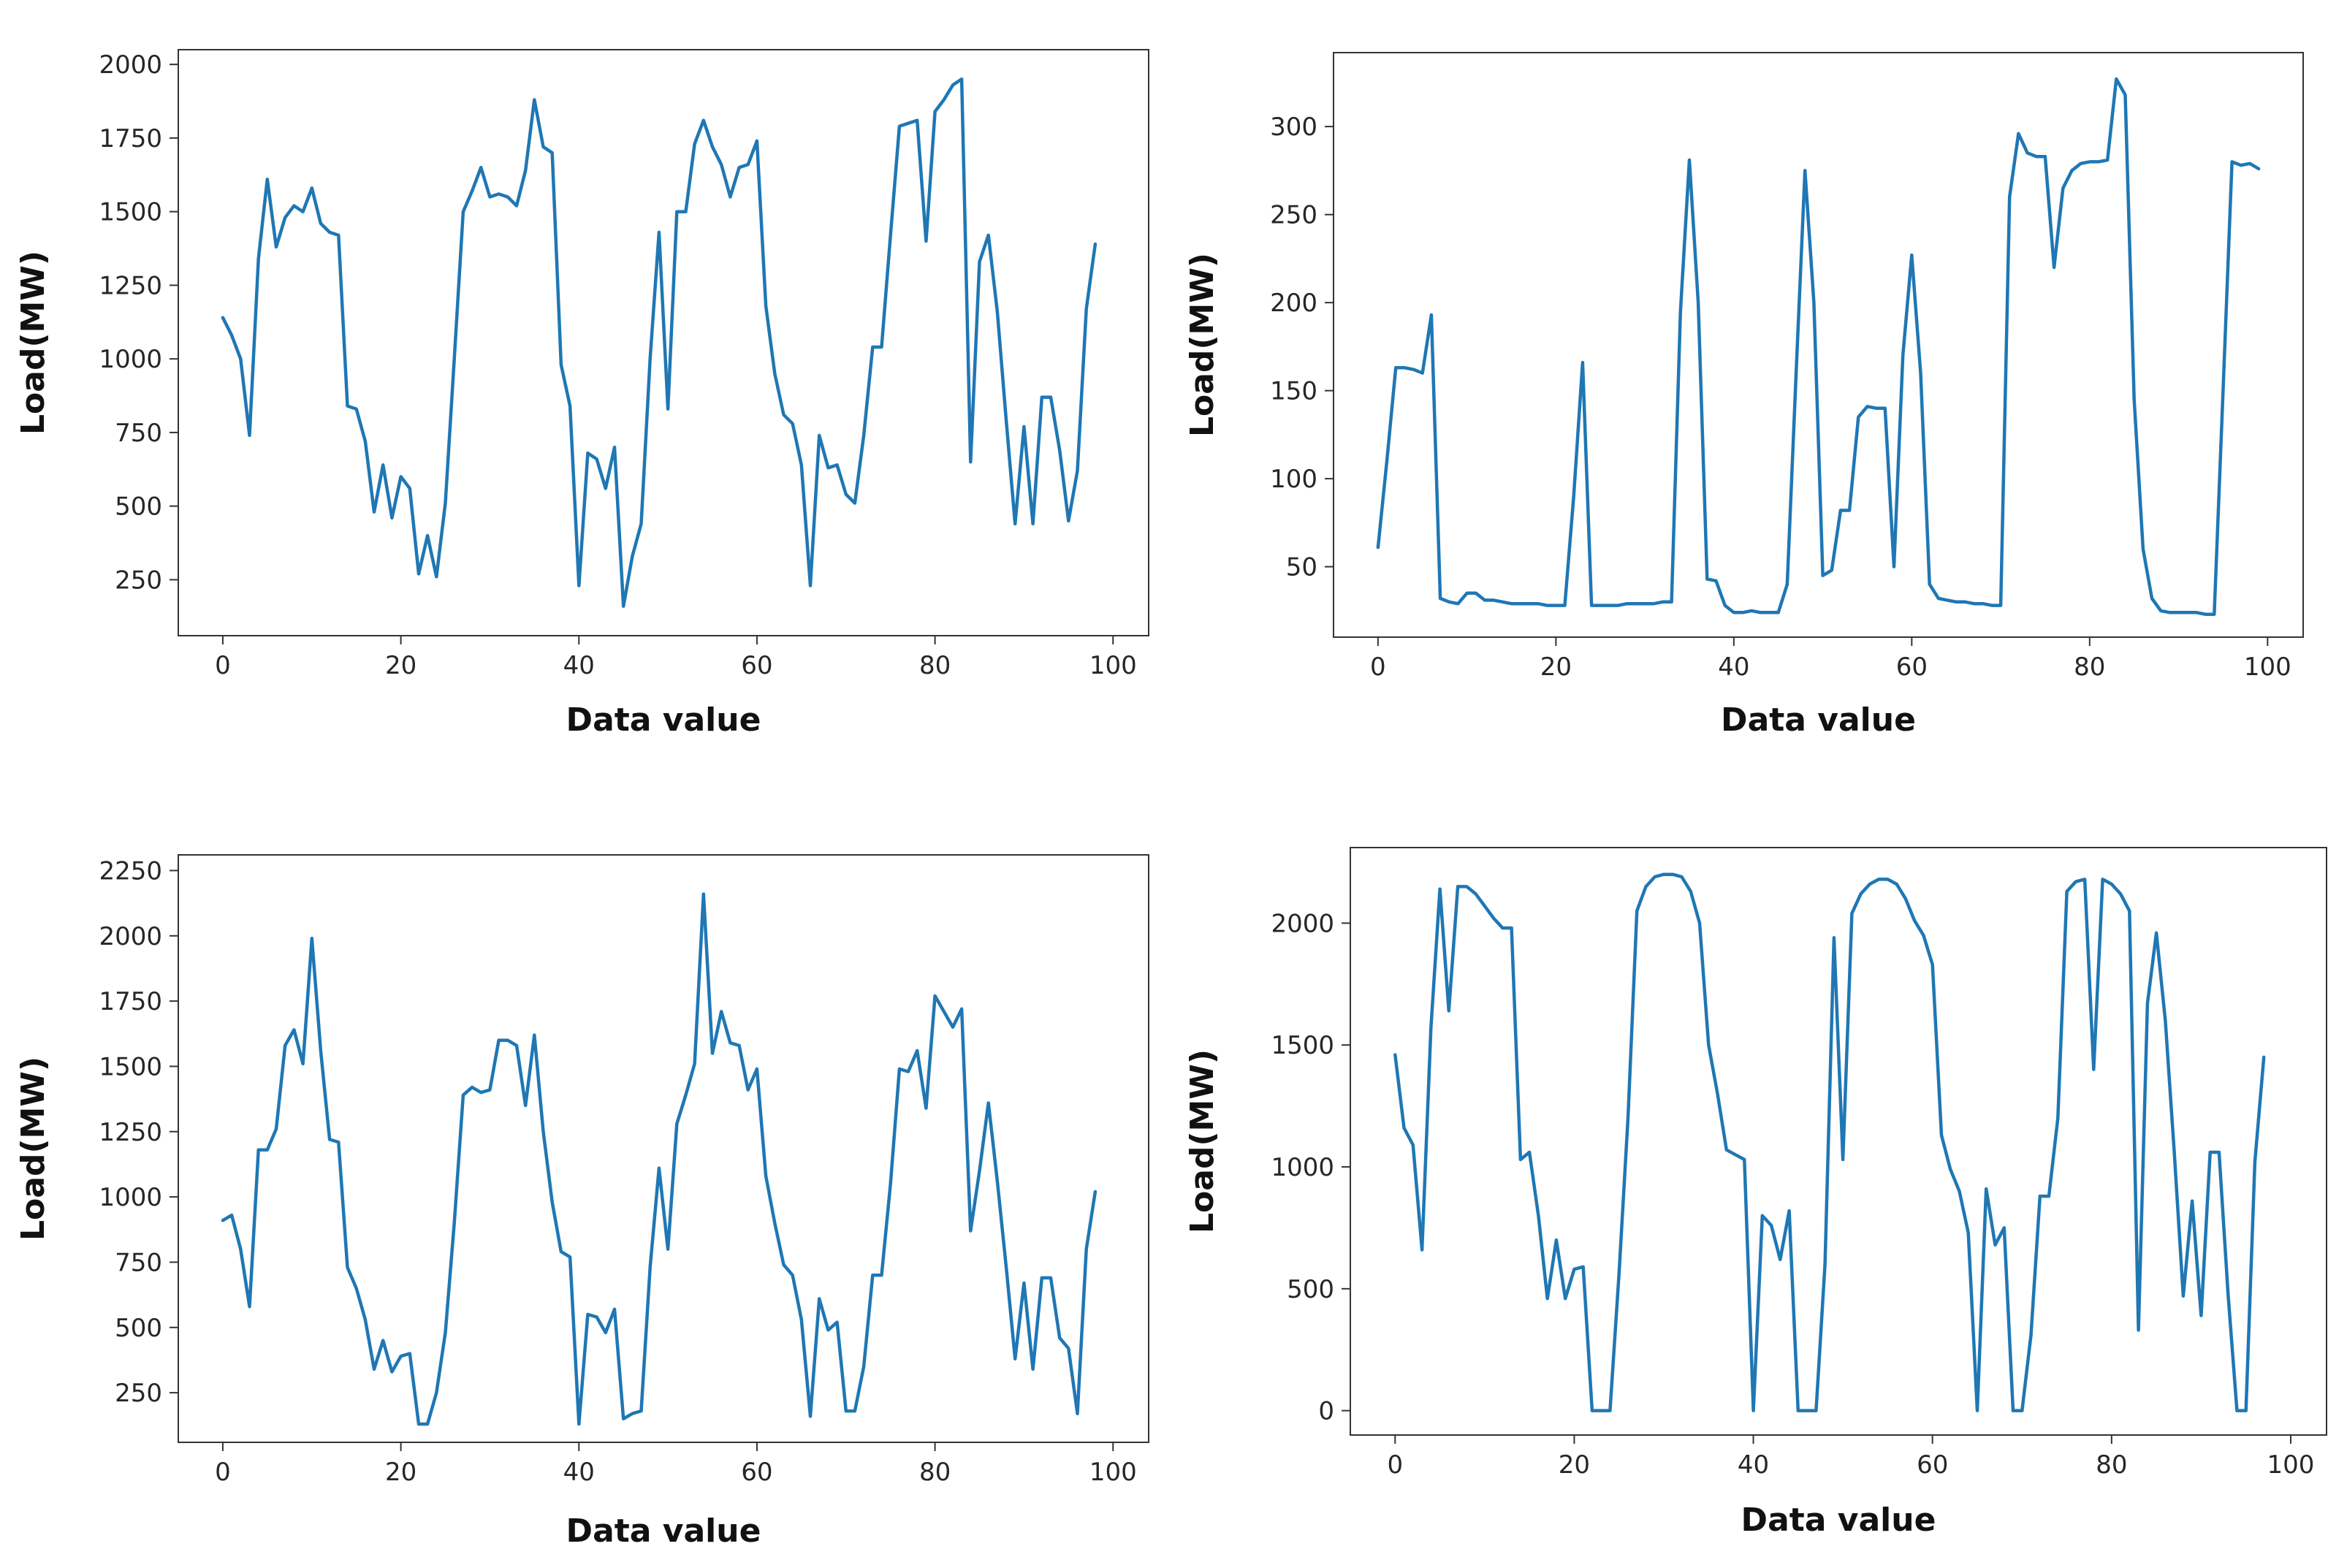 Image resolution: width=2347 pixels, height=1568 pixels. What do you see at coordinates (1326, 1411) in the screenshot?
I see `y-tick-label: 0` at bounding box center [1326, 1411].